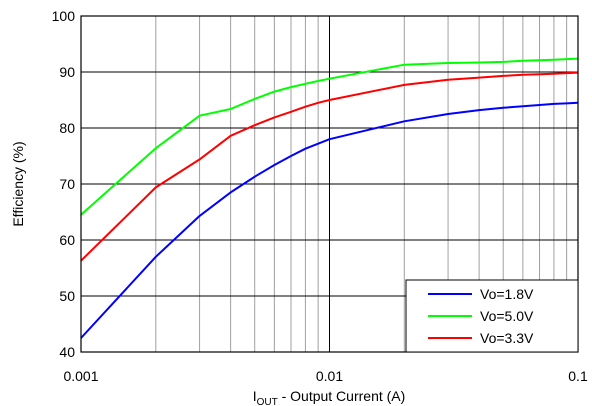 This screenshot has width=592, height=406. I want to click on x-axis-label-main: I, so click(255, 396).